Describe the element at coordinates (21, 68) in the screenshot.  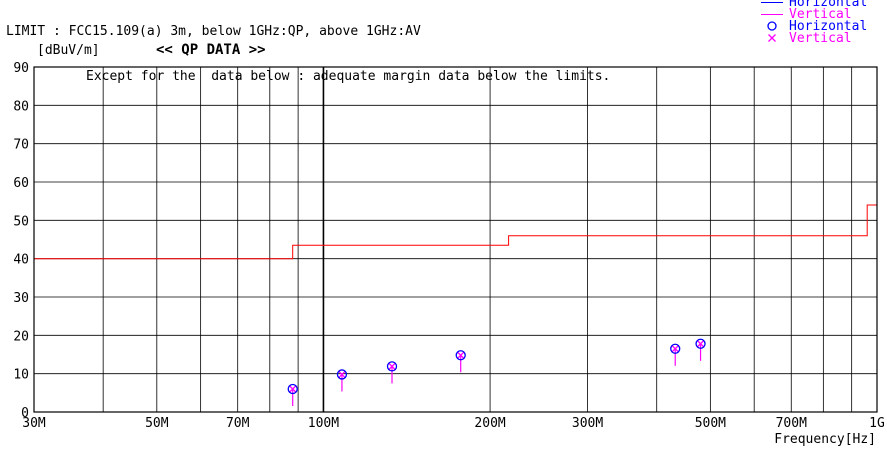
I see `y-tick-label: 90` at that location.